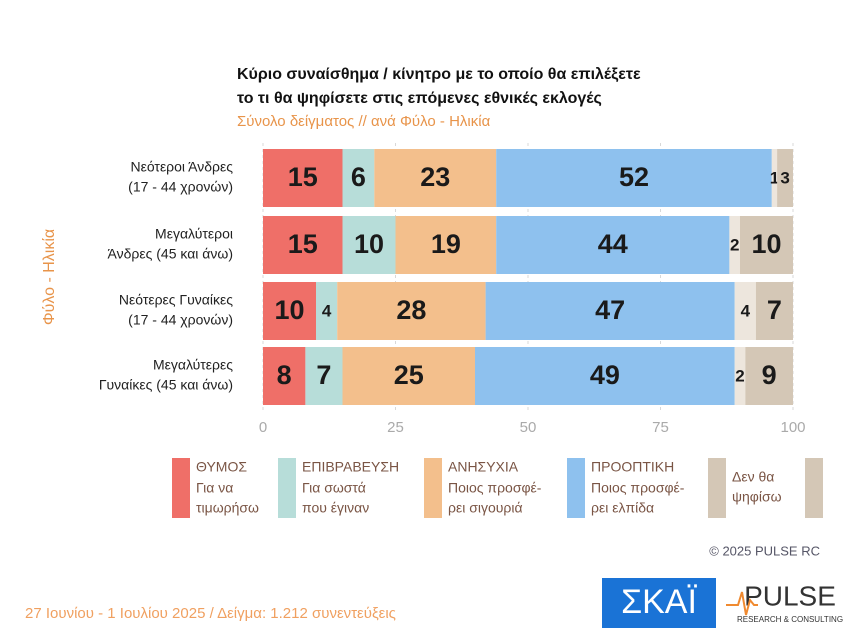 The height and width of the screenshot is (635, 862). I want to click on data-label: 28, so click(411, 310).